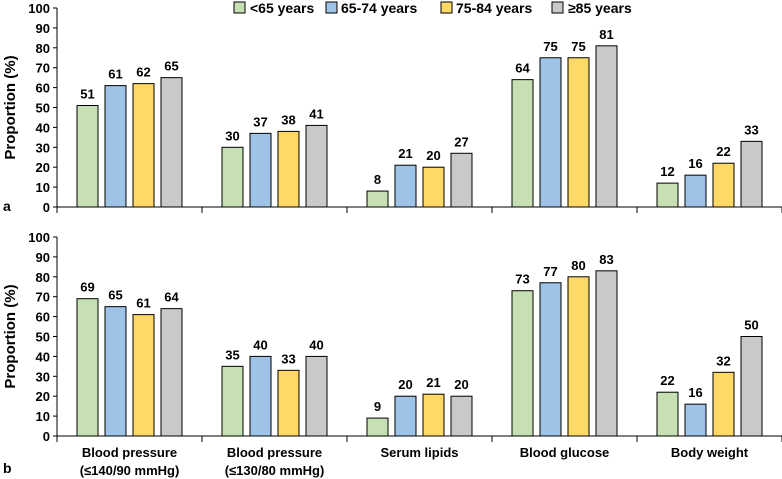 The height and width of the screenshot is (479, 782). I want to click on data-label: 38, so click(288, 119).